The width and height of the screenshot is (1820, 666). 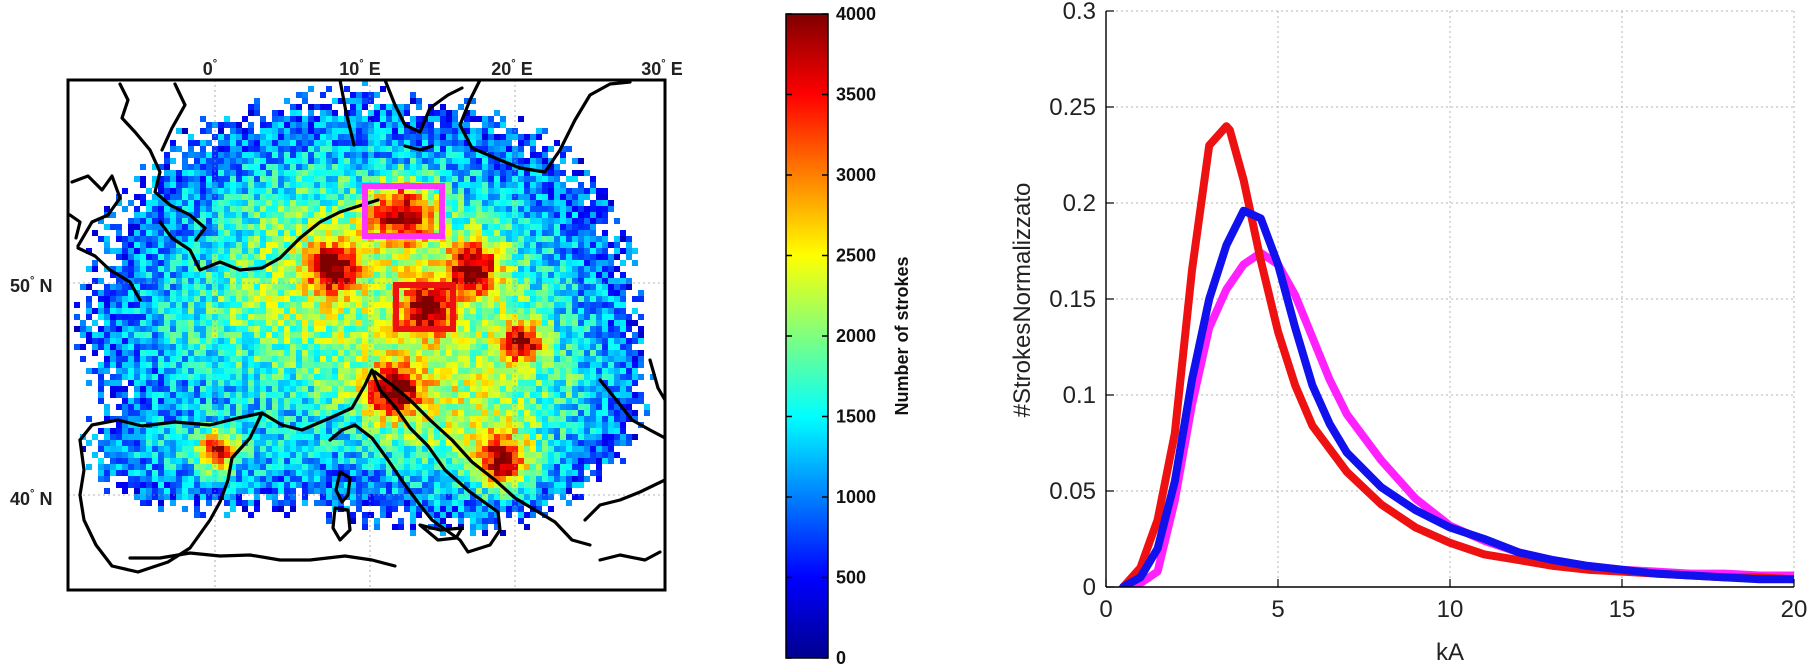 I want to click on north-study-box, so click(x=403, y=211).